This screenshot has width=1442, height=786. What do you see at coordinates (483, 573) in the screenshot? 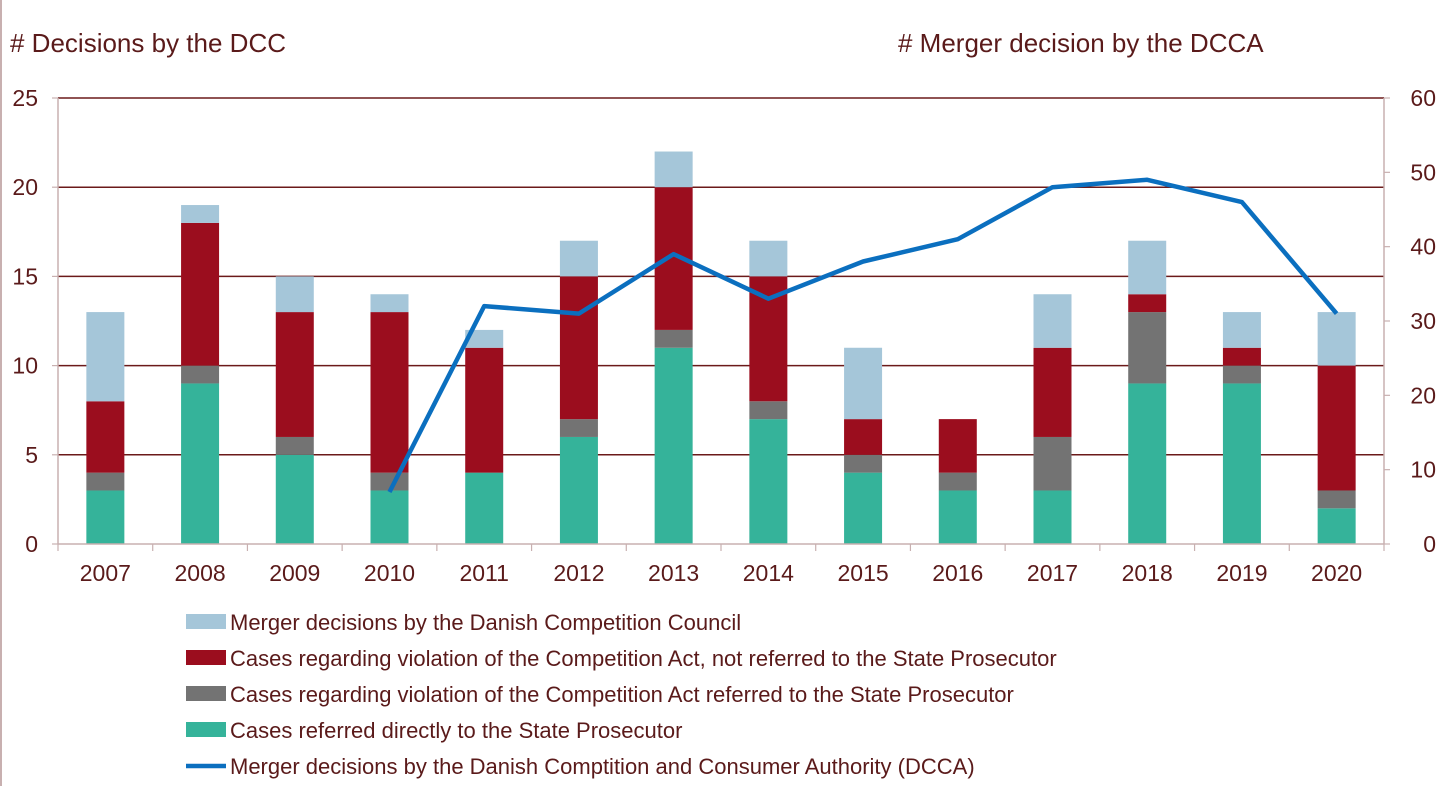
I see `x-tick-label-2011: 2011` at bounding box center [483, 573].